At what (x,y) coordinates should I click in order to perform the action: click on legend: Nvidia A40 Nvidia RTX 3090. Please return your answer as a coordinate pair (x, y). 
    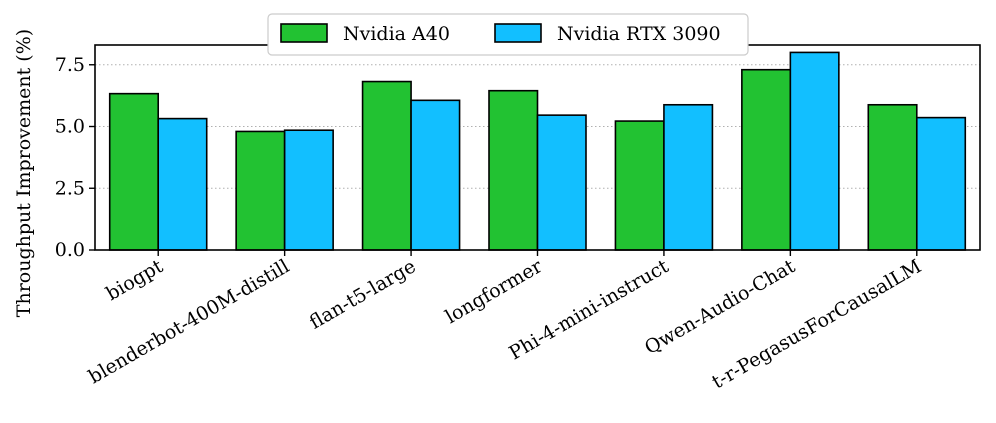
    Looking at the image, I should click on (508, 34).